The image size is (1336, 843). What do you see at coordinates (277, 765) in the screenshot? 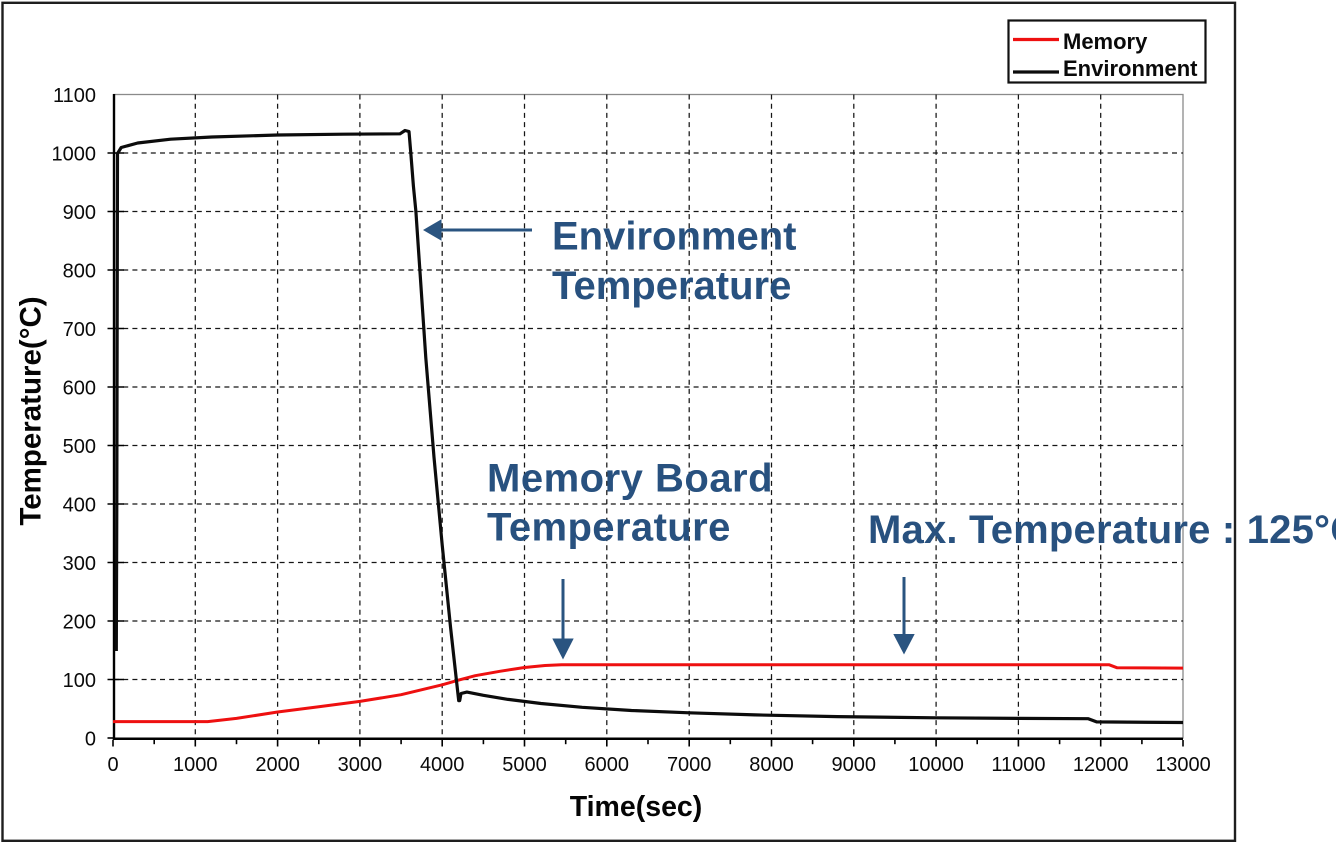
I see `svg-text: 2000` at bounding box center [277, 765].